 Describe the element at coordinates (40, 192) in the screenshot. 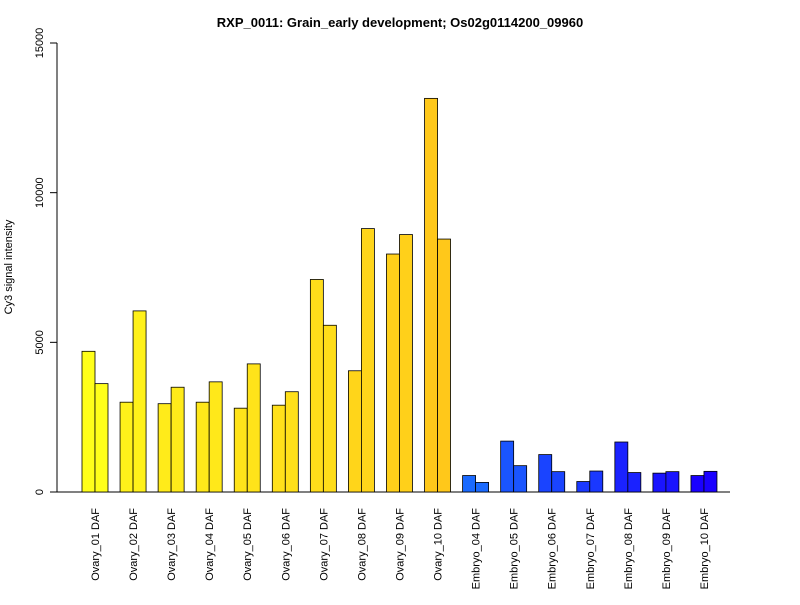

I see `y-tick-label: 10000` at that location.